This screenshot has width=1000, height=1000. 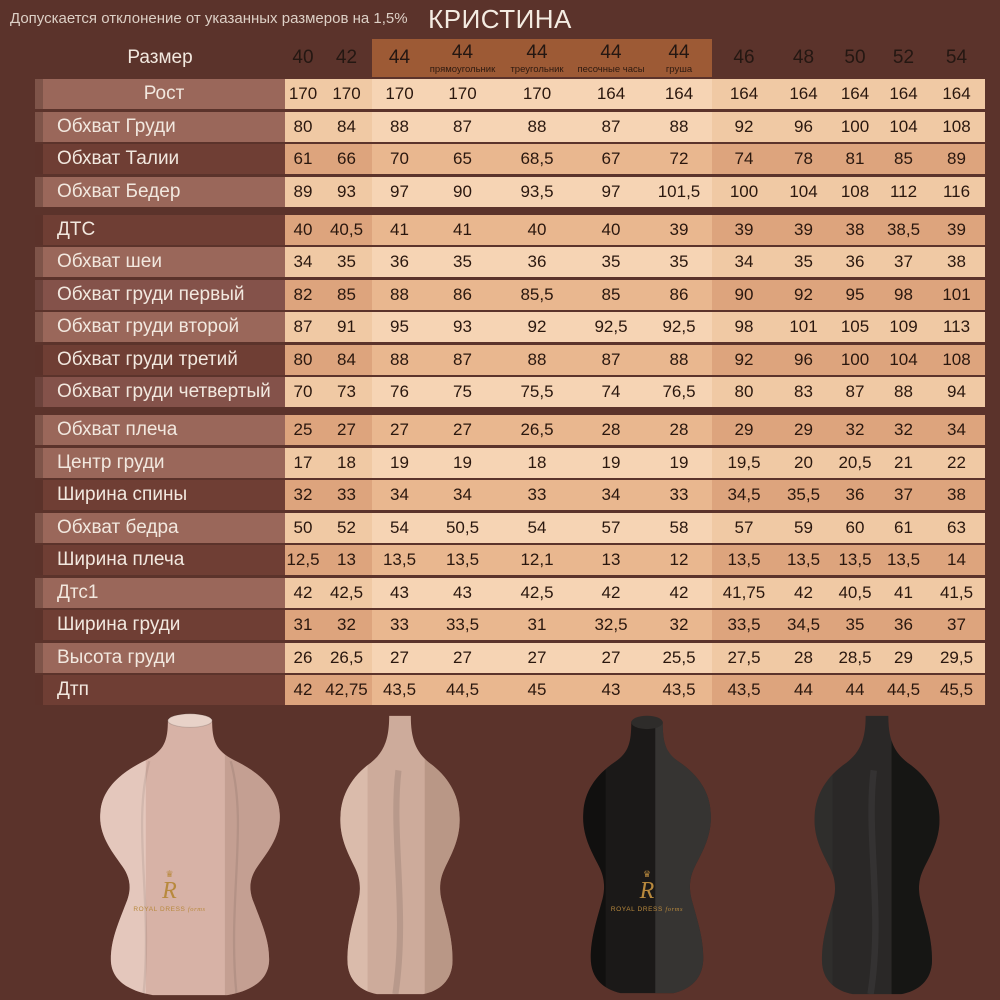 I want to click on size-number: 40, so click(x=303, y=57).